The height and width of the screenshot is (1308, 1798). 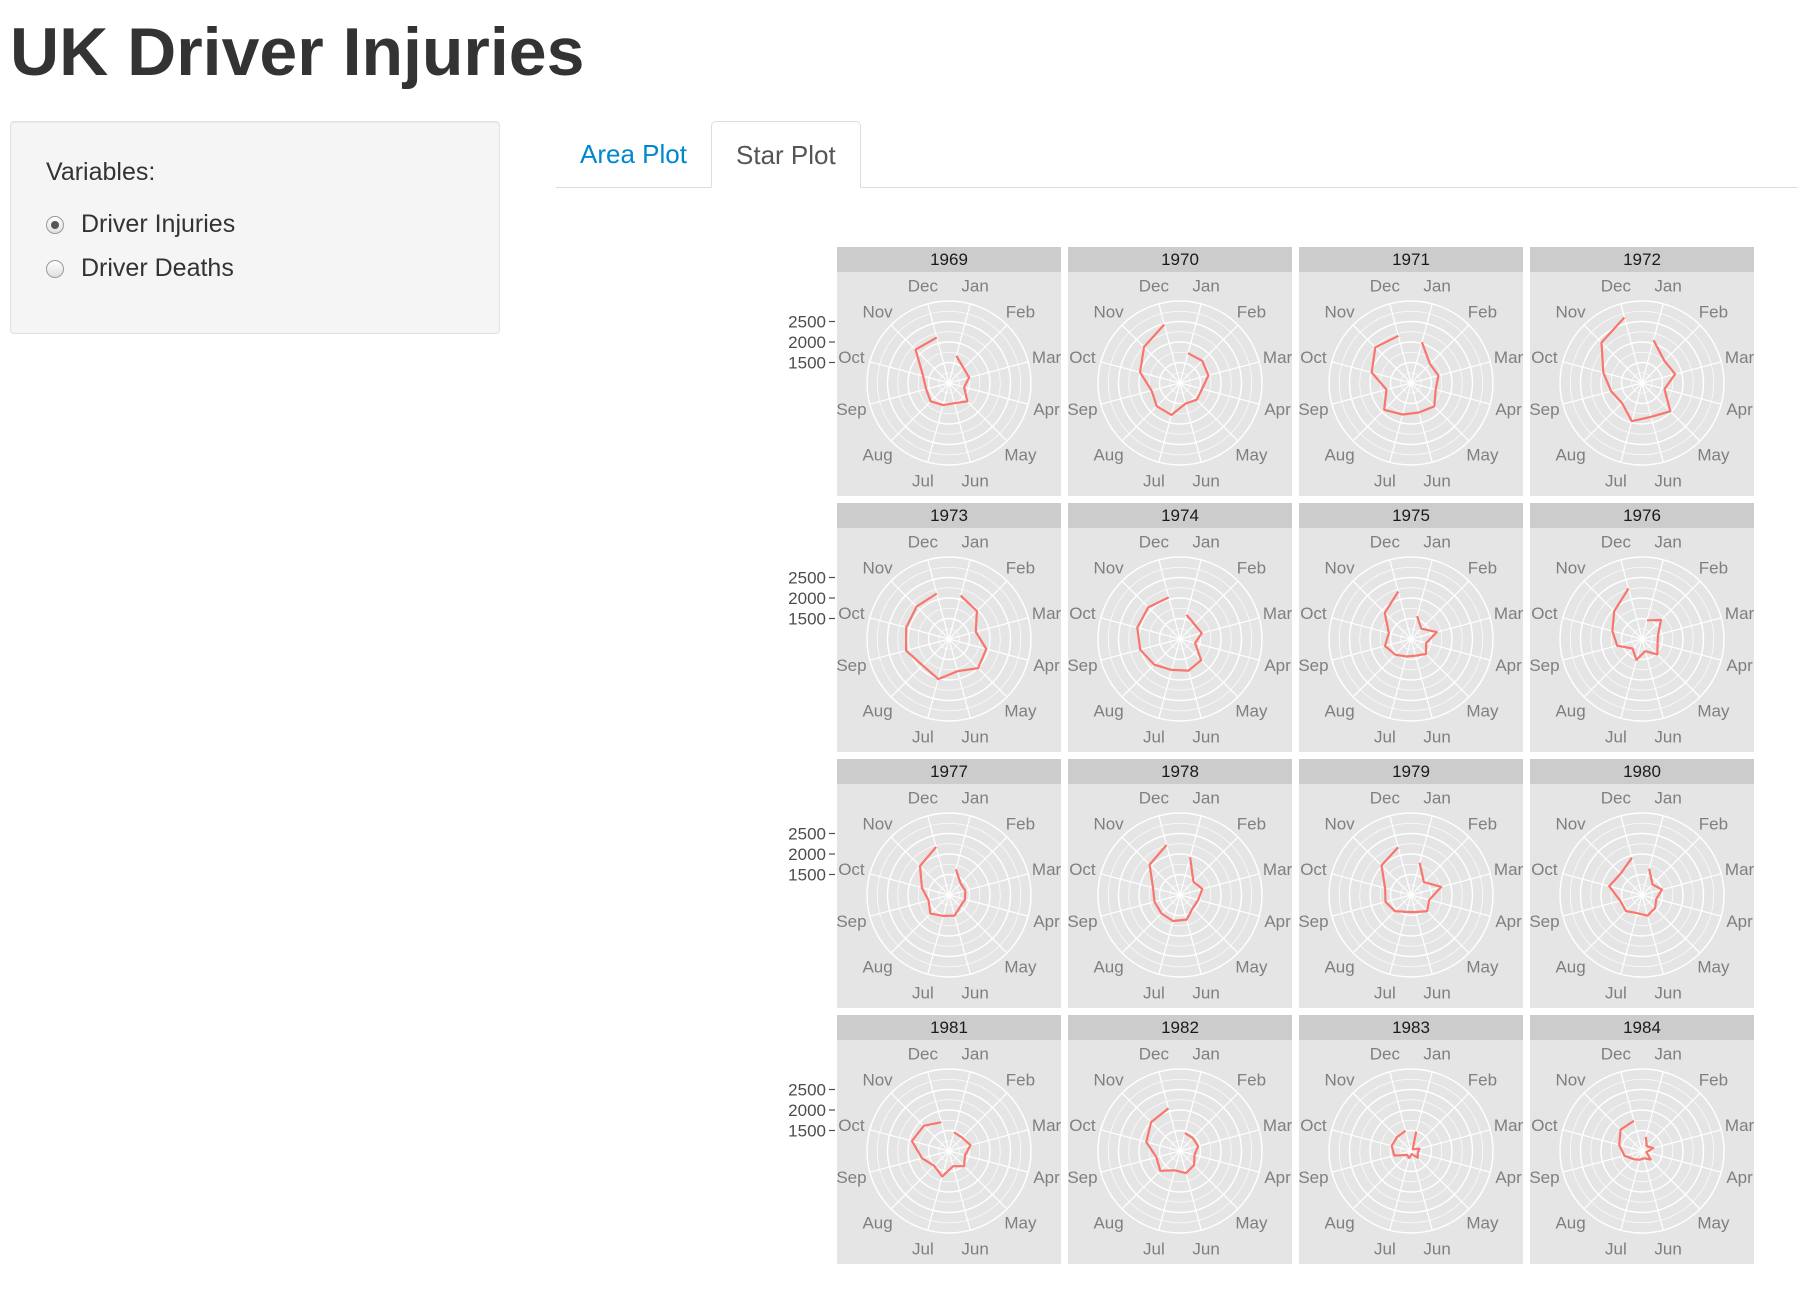 What do you see at coordinates (949, 515) in the screenshot?
I see `facet-strip-label: 1973` at bounding box center [949, 515].